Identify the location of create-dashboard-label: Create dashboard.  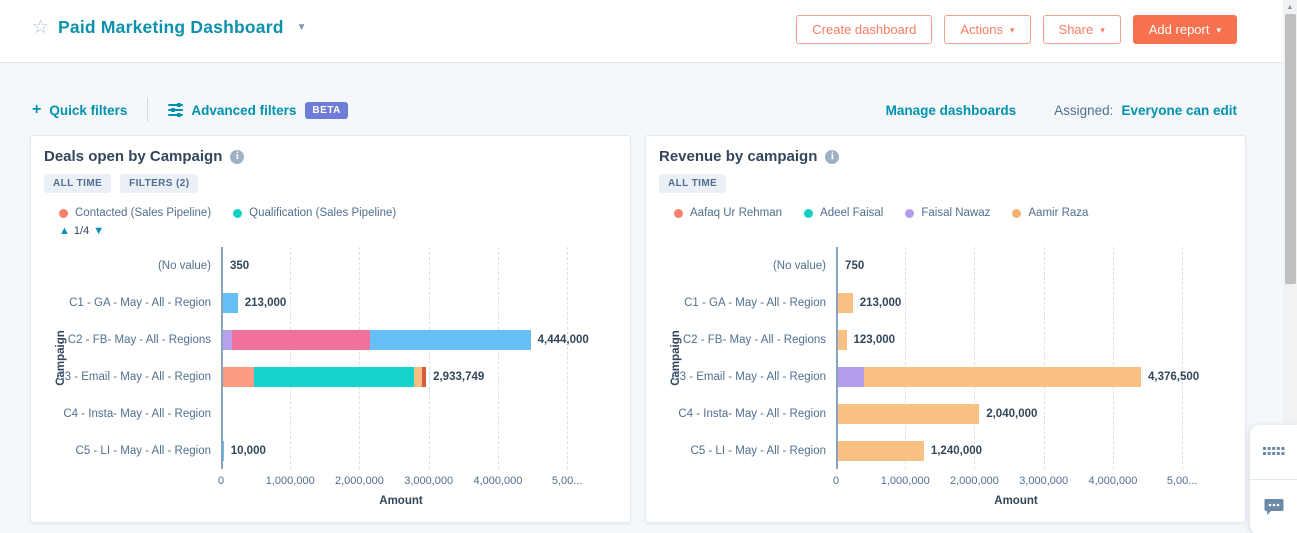
(864, 29).